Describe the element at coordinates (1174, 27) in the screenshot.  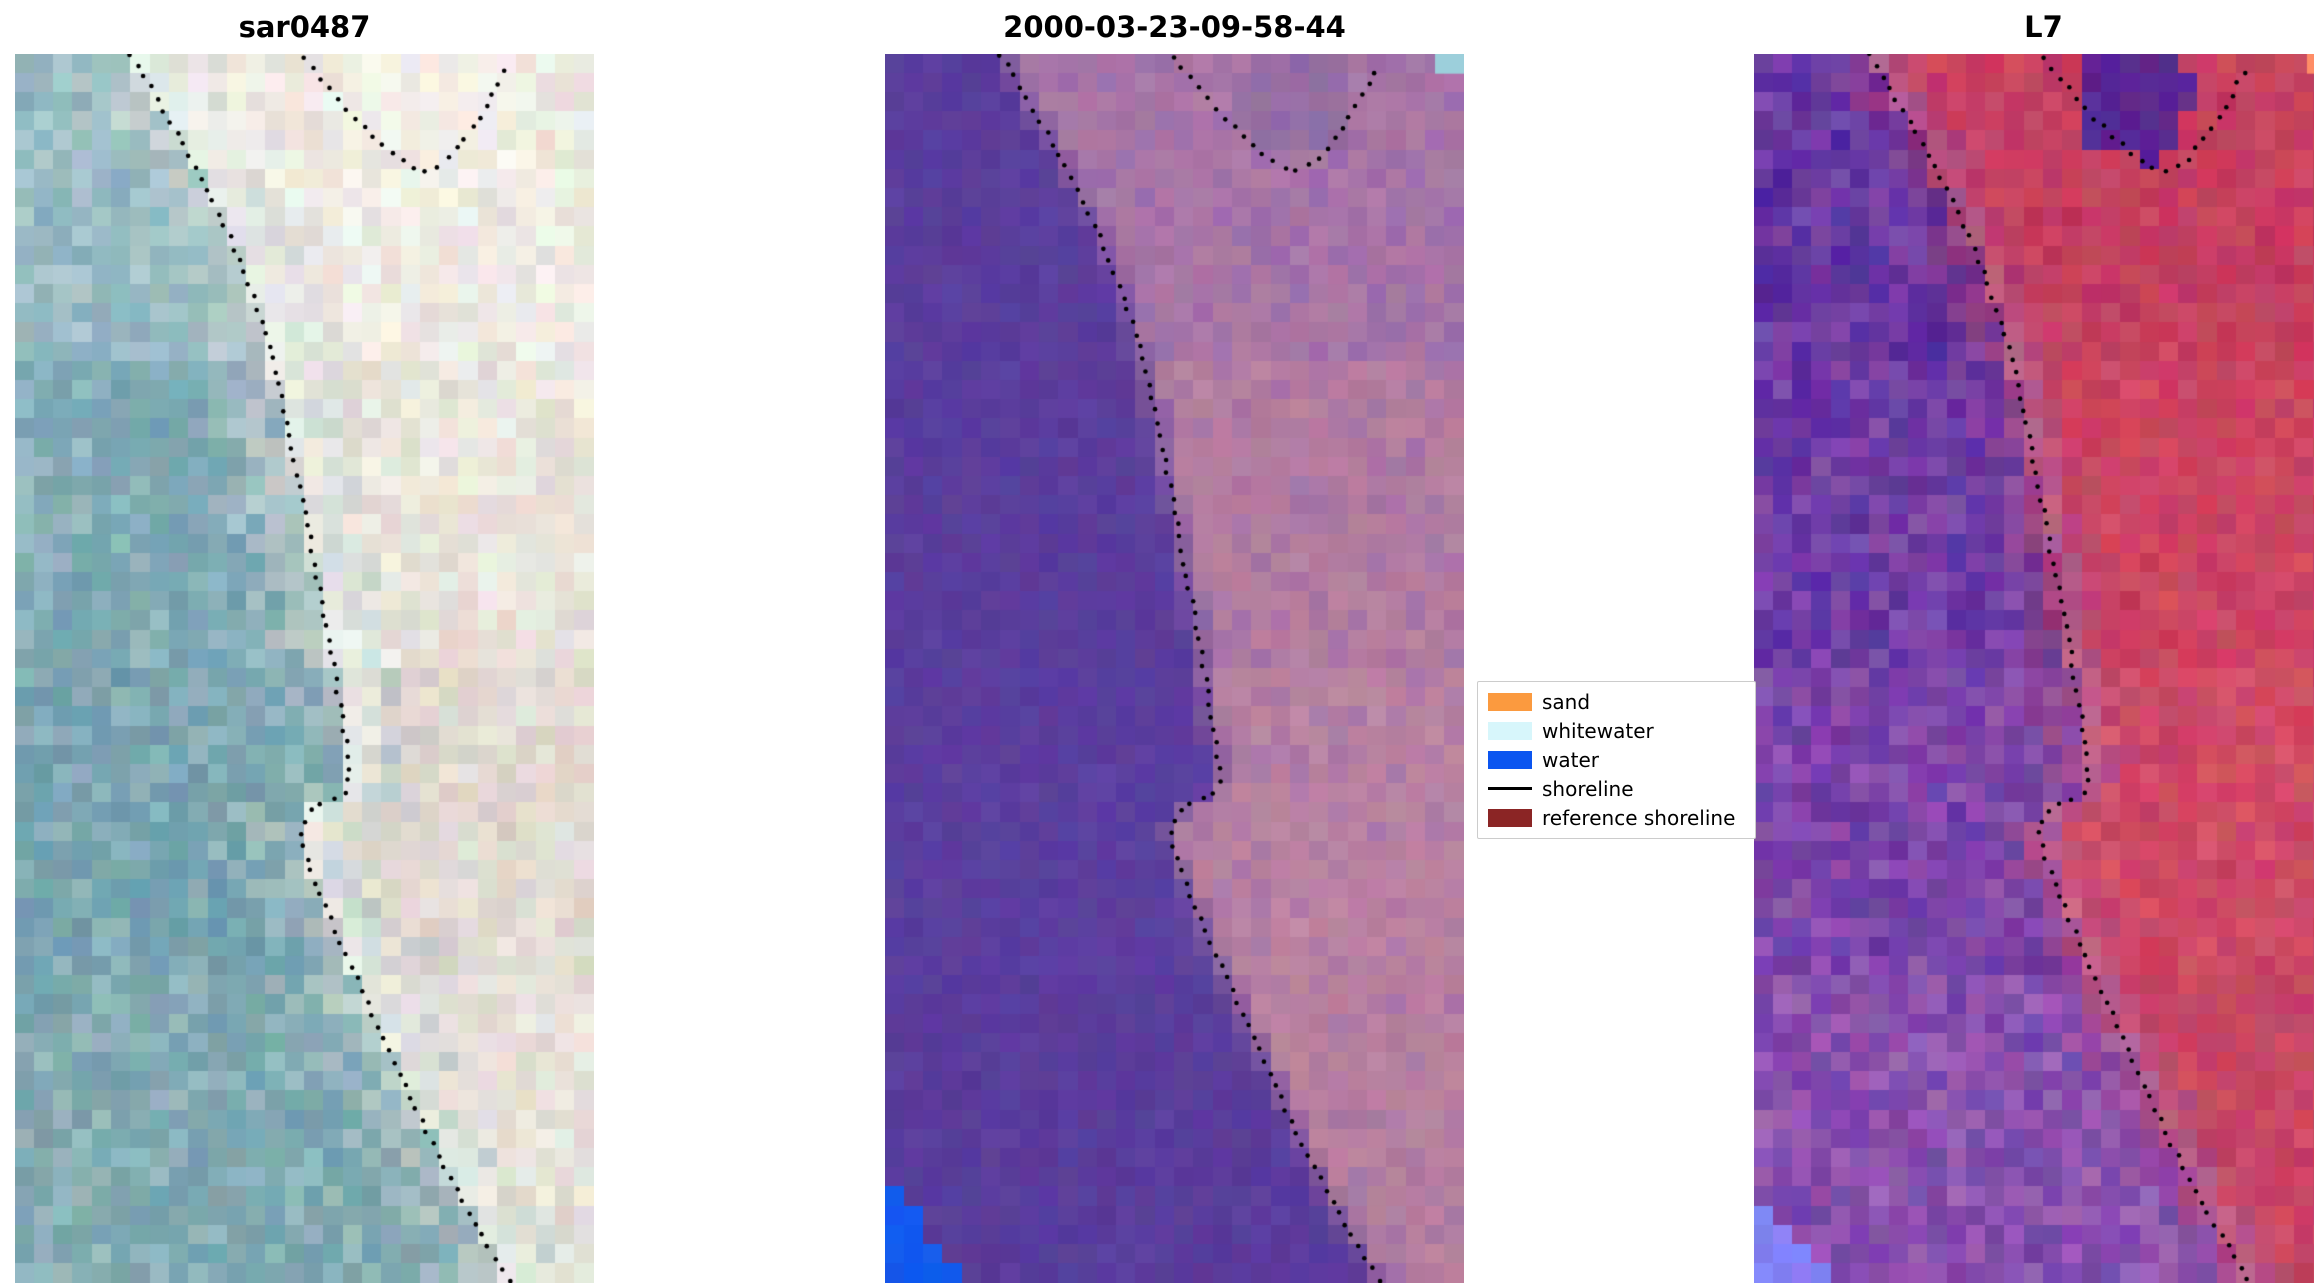
I see `panel-title-classified: 2000-03-23-09-58-44` at that location.